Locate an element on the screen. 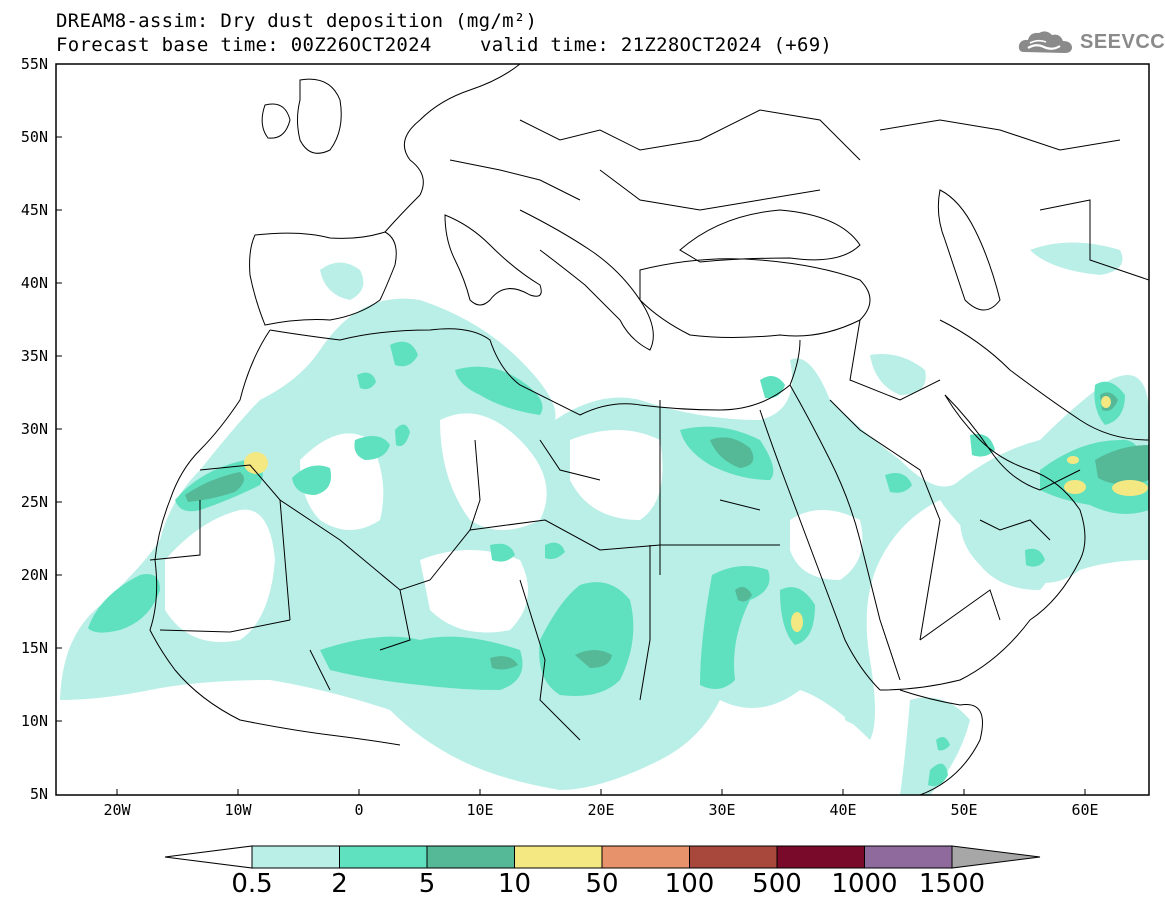  lat-label: 15N is located at coordinates (34, 648).